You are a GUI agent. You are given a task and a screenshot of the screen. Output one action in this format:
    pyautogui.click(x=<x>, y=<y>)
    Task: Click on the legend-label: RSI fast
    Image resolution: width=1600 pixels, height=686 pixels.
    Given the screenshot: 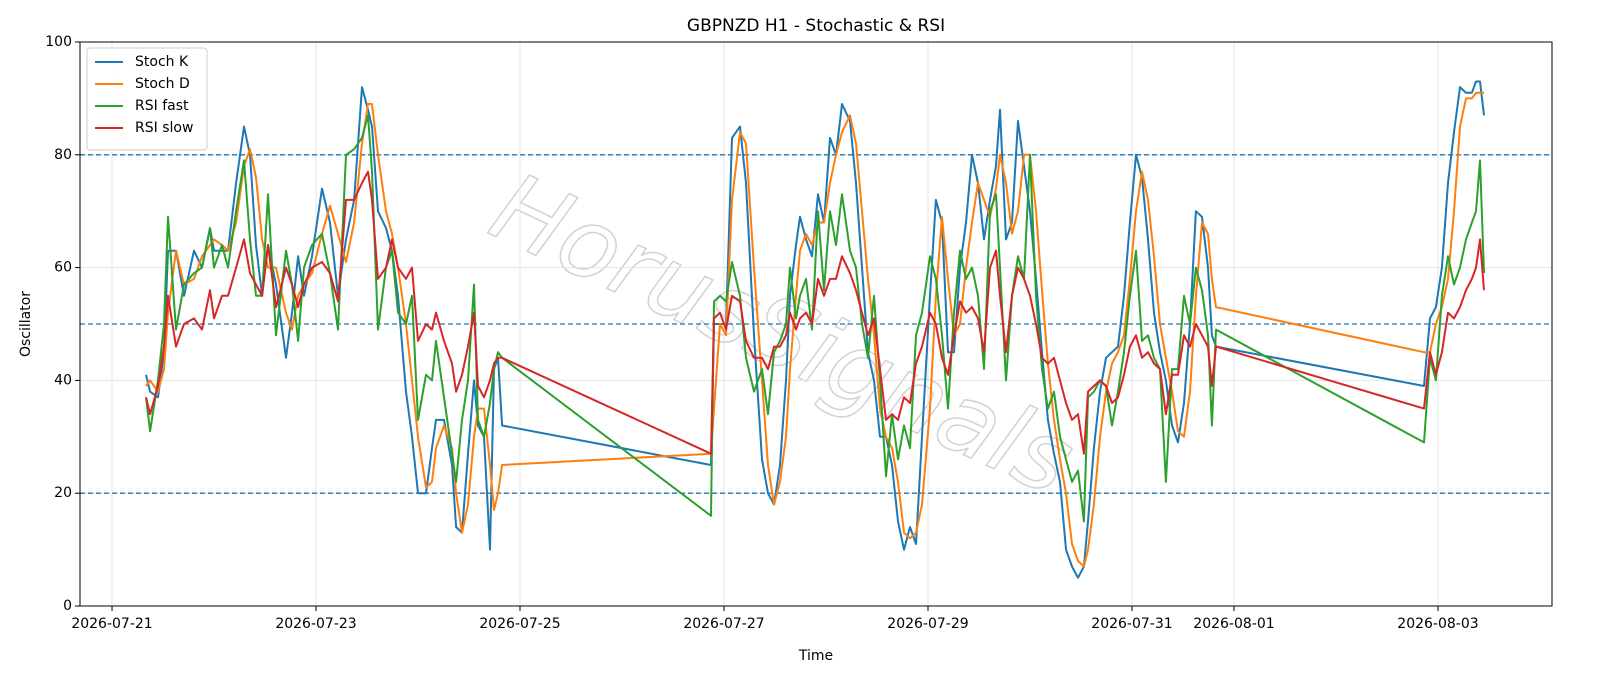 What is the action you would take?
    pyautogui.click(x=162, y=106)
    